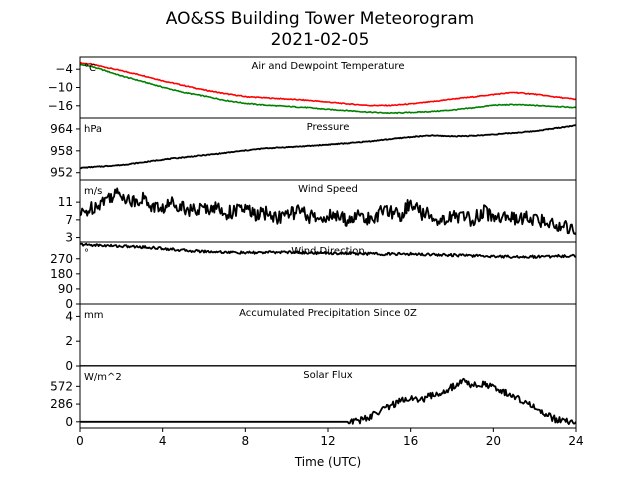  I want to click on panel-2-ytick-label: 3, so click(69, 238).